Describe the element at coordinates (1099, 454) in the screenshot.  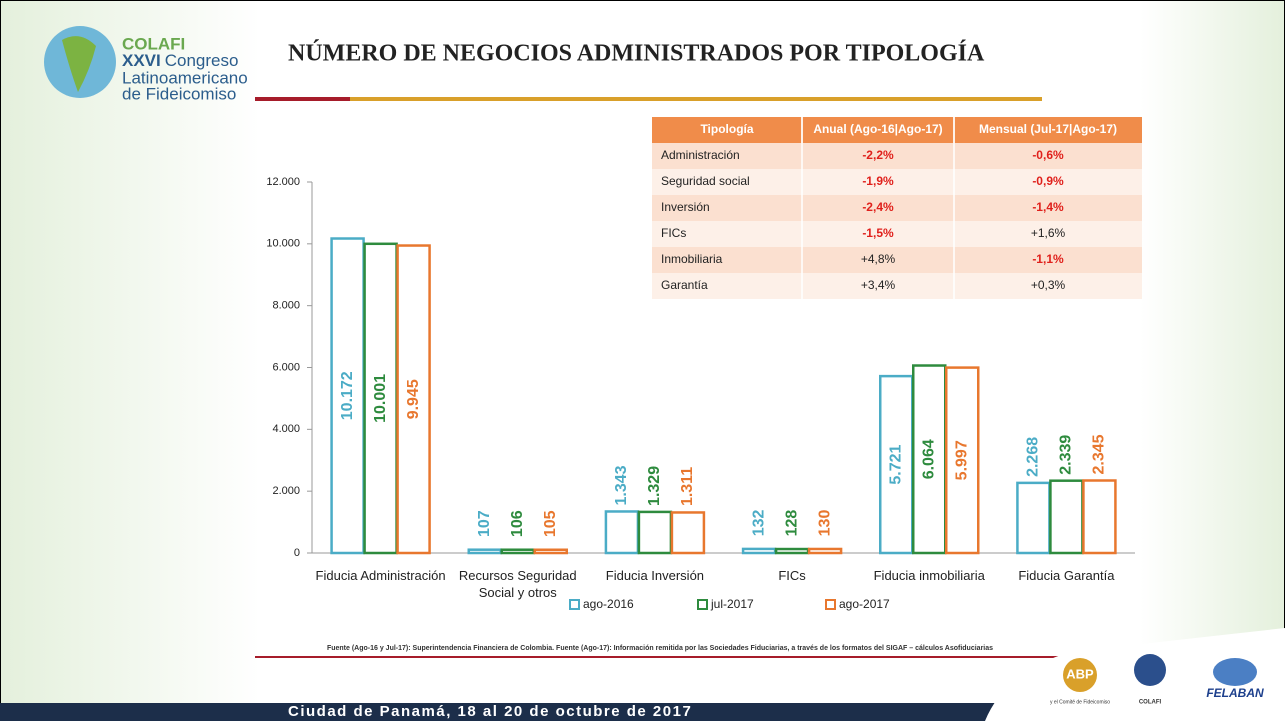
I see `value-label: 2.345` at that location.